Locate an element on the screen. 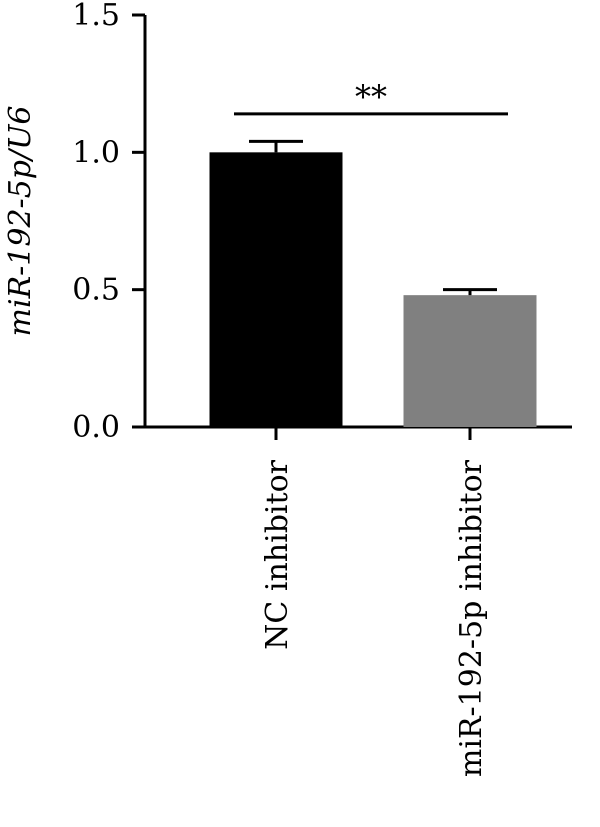  y-tick-label: 1.0 is located at coordinates (96, 152).